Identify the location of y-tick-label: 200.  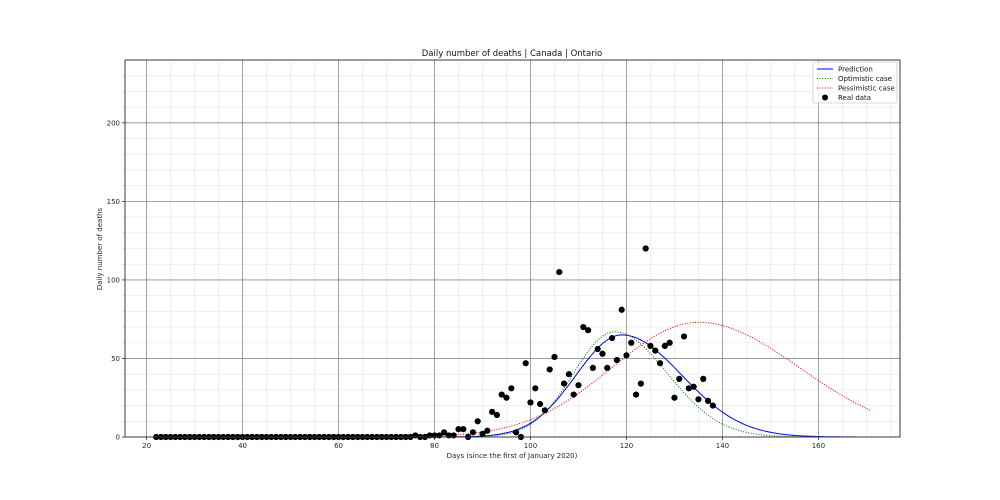
(113, 123).